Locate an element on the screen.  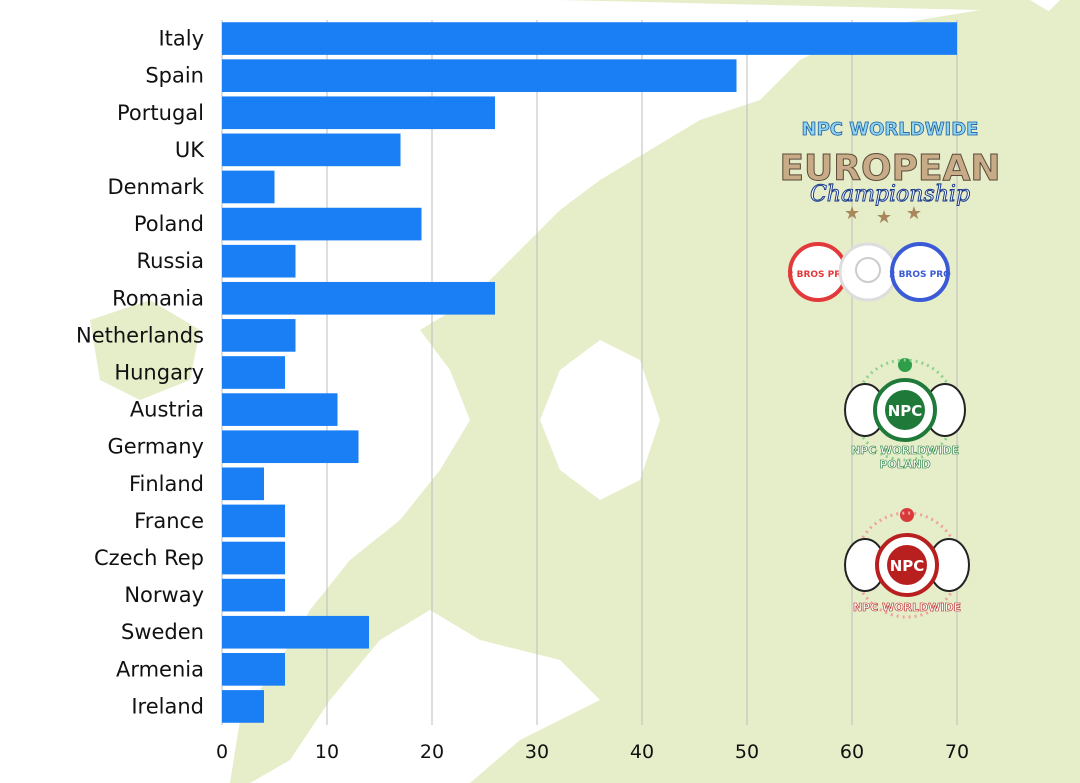
category-label: Finland is located at coordinates (166, 484).